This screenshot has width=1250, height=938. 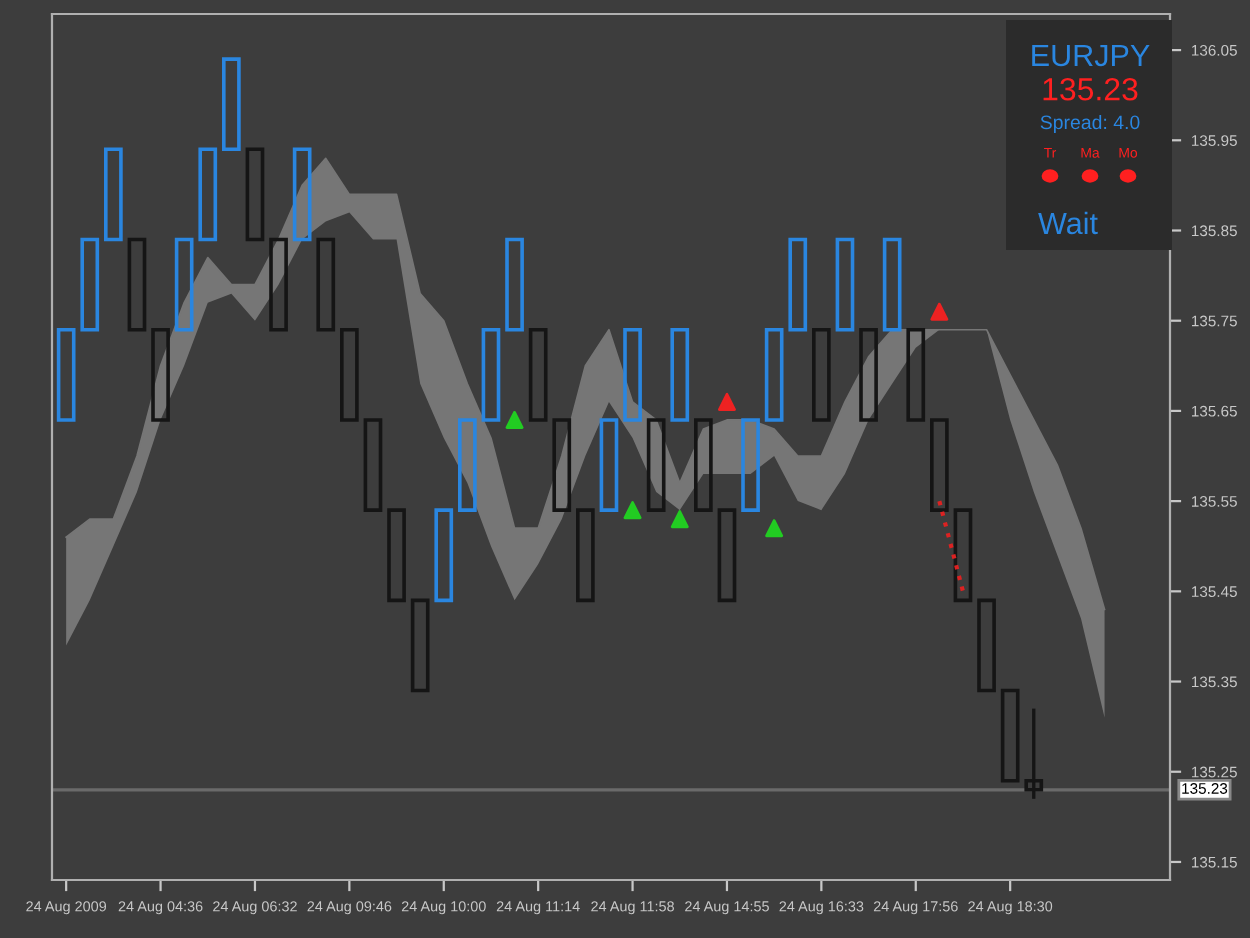 I want to click on annotation: EURJPY, so click(x=1091, y=55).